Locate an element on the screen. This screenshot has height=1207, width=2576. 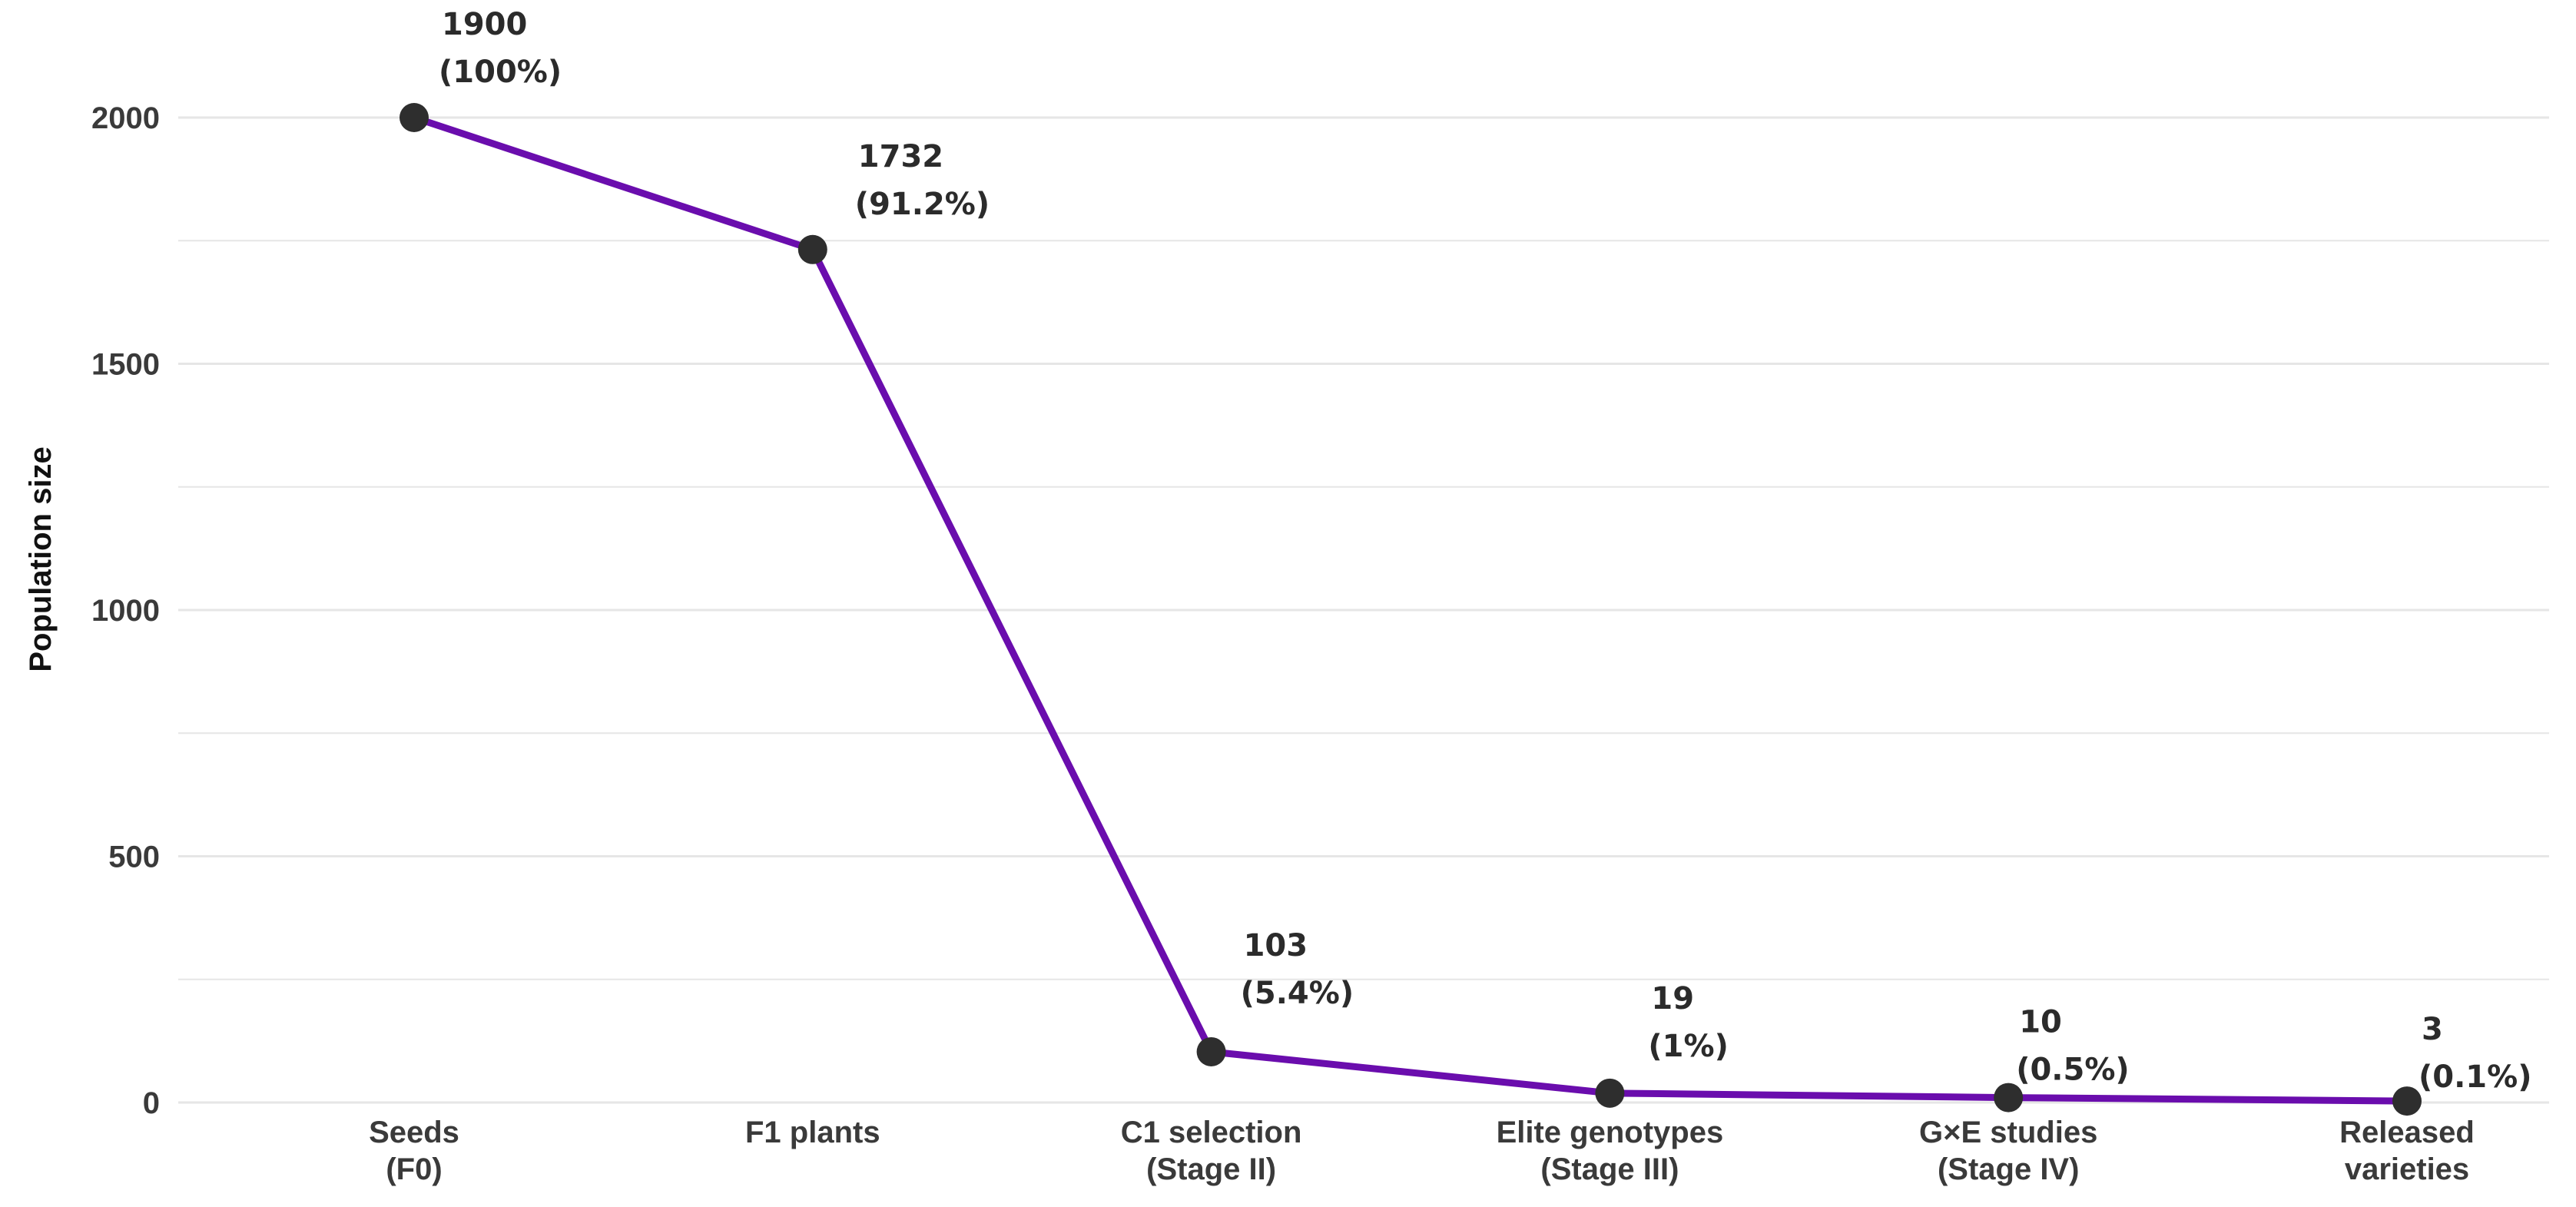
data-label-line: (5.4%) is located at coordinates (1297, 994).